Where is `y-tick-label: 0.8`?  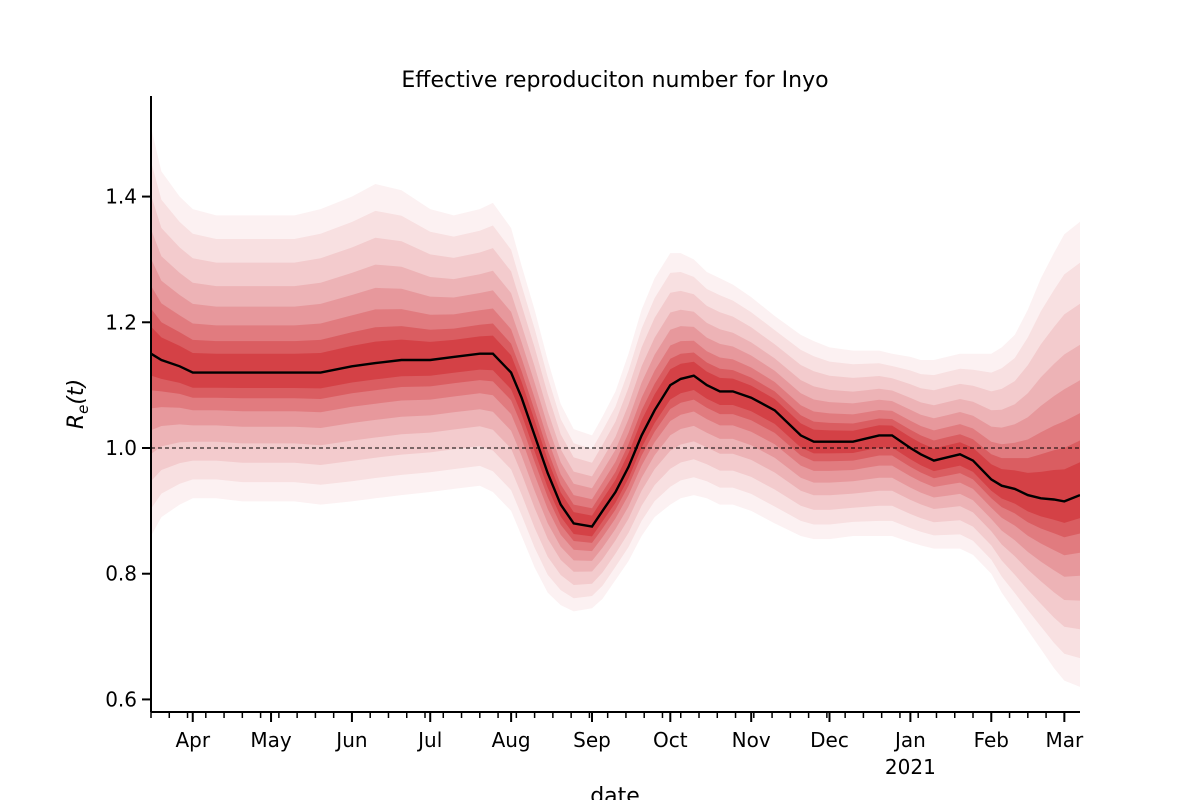
y-tick-label: 0.8 is located at coordinates (121, 574).